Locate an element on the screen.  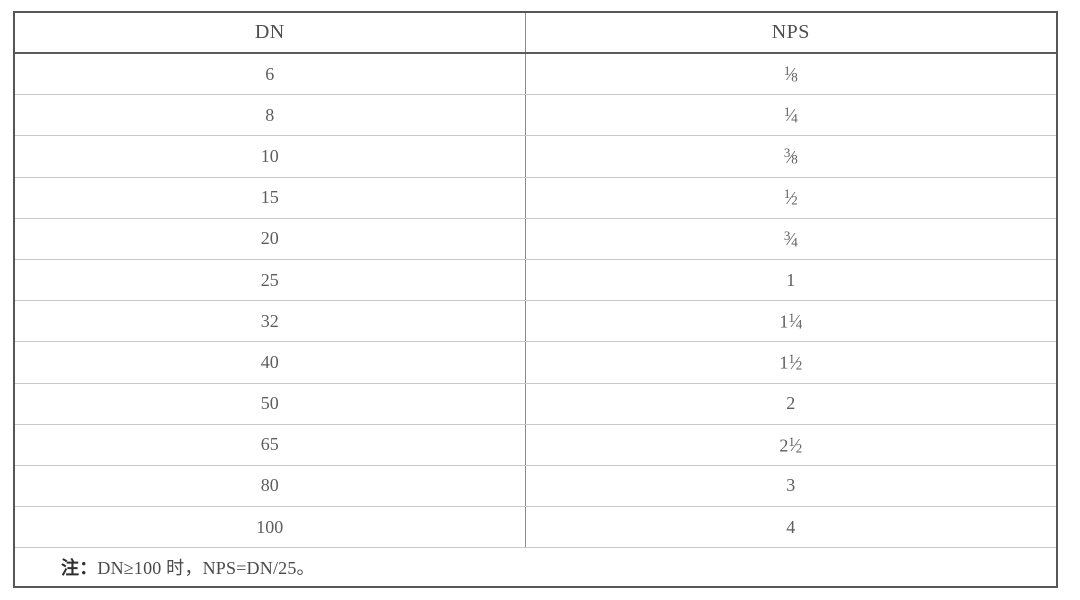
cell-nps: 11⁄4 is located at coordinates (790, 321).